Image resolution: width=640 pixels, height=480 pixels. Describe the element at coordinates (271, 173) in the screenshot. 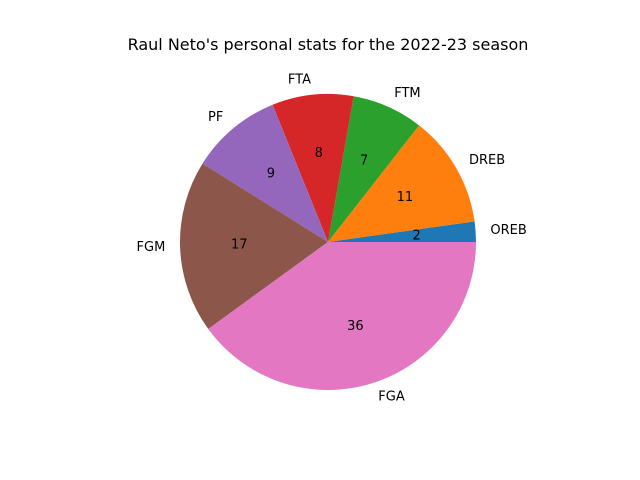

I see `value-label-pf: 9` at that location.